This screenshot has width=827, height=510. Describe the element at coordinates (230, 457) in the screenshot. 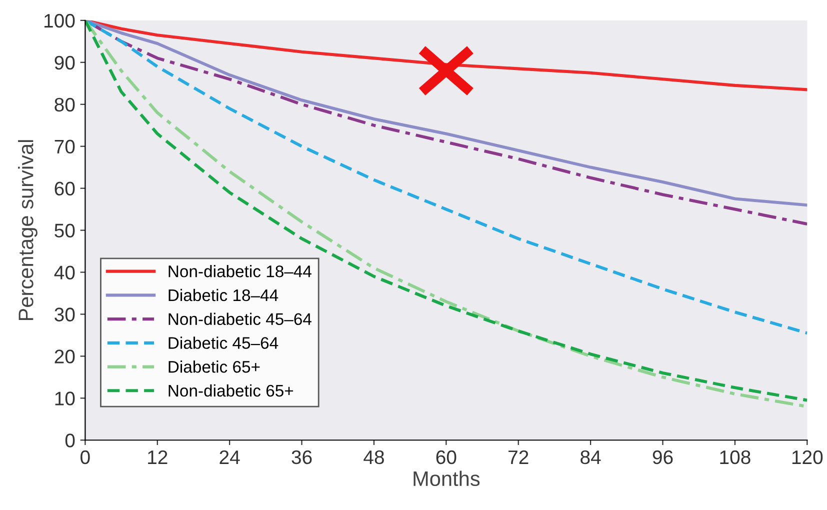

I see `x-tick-label: 24` at that location.